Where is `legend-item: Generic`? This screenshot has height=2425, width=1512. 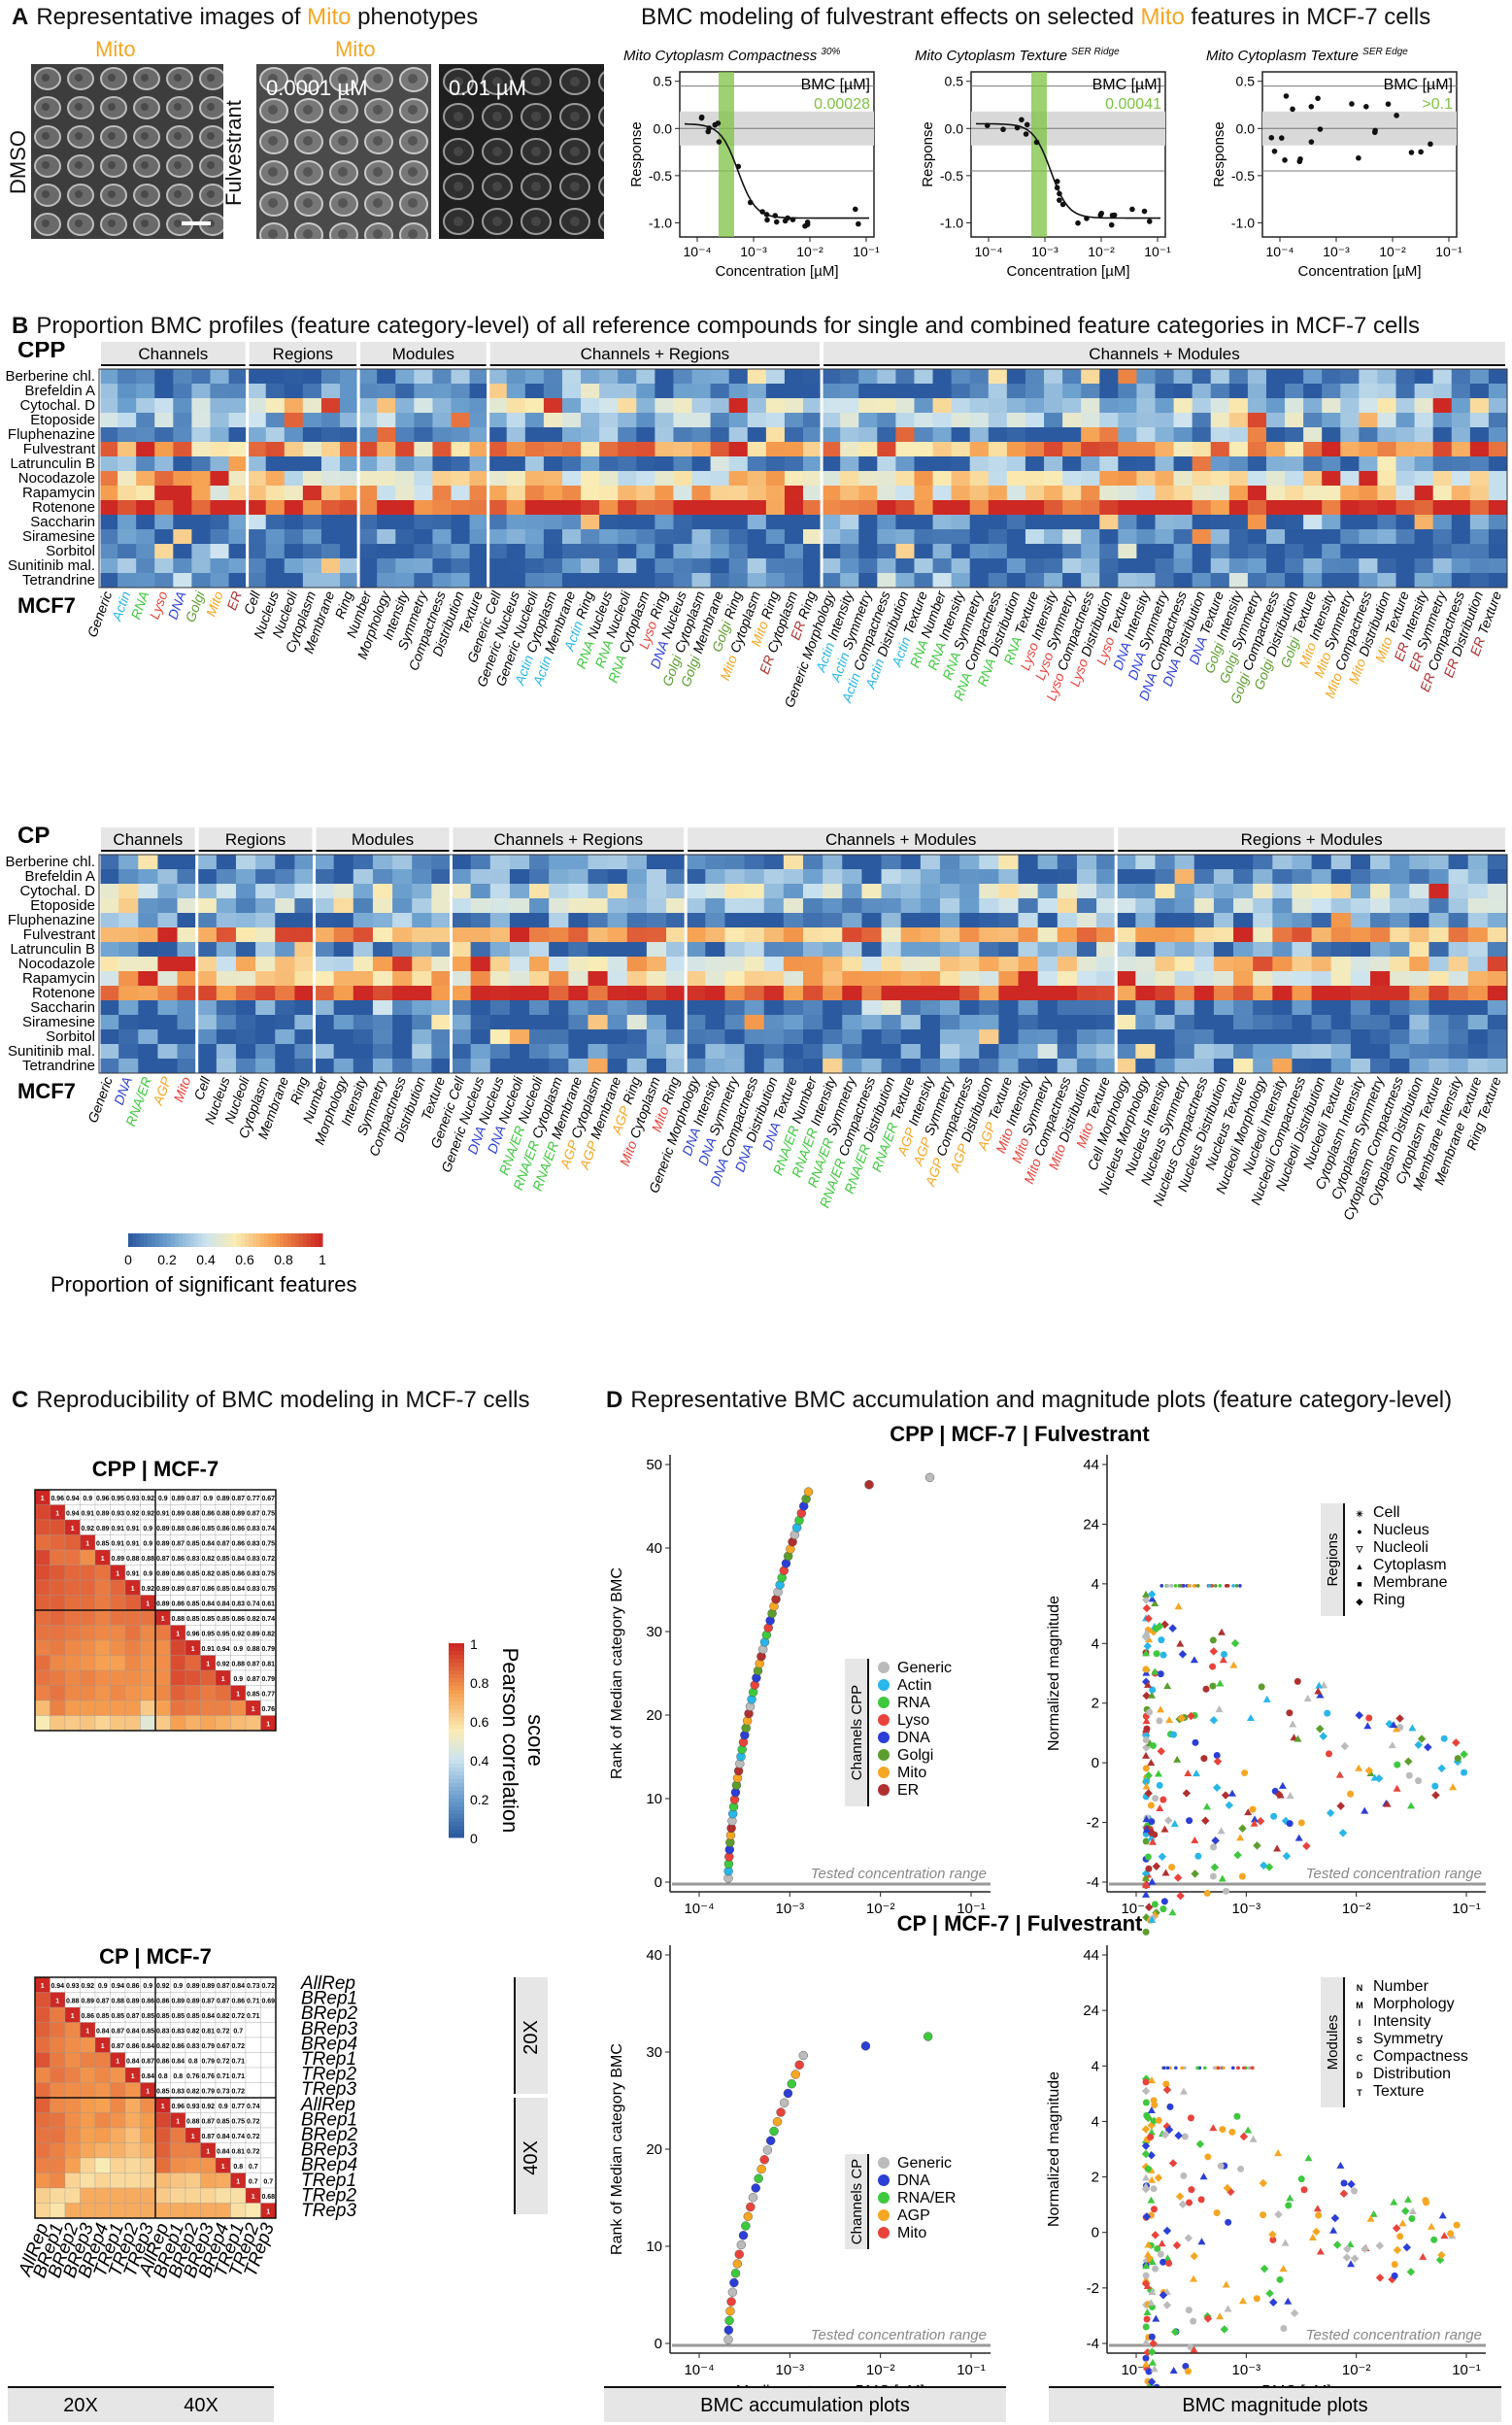
legend-item: Generic is located at coordinates (924, 1668).